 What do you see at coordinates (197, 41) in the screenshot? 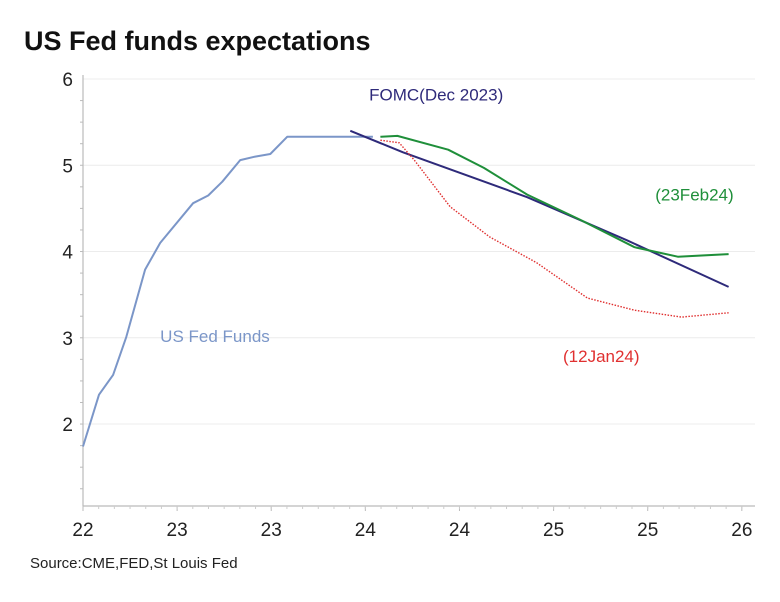
I see `chart-title: US Fed funds expectations` at bounding box center [197, 41].